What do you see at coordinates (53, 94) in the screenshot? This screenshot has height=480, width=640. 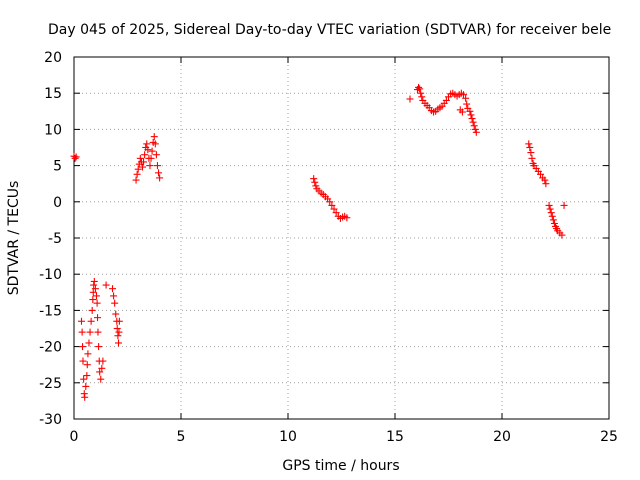 I see `y-tick-label: 15` at bounding box center [53, 94].